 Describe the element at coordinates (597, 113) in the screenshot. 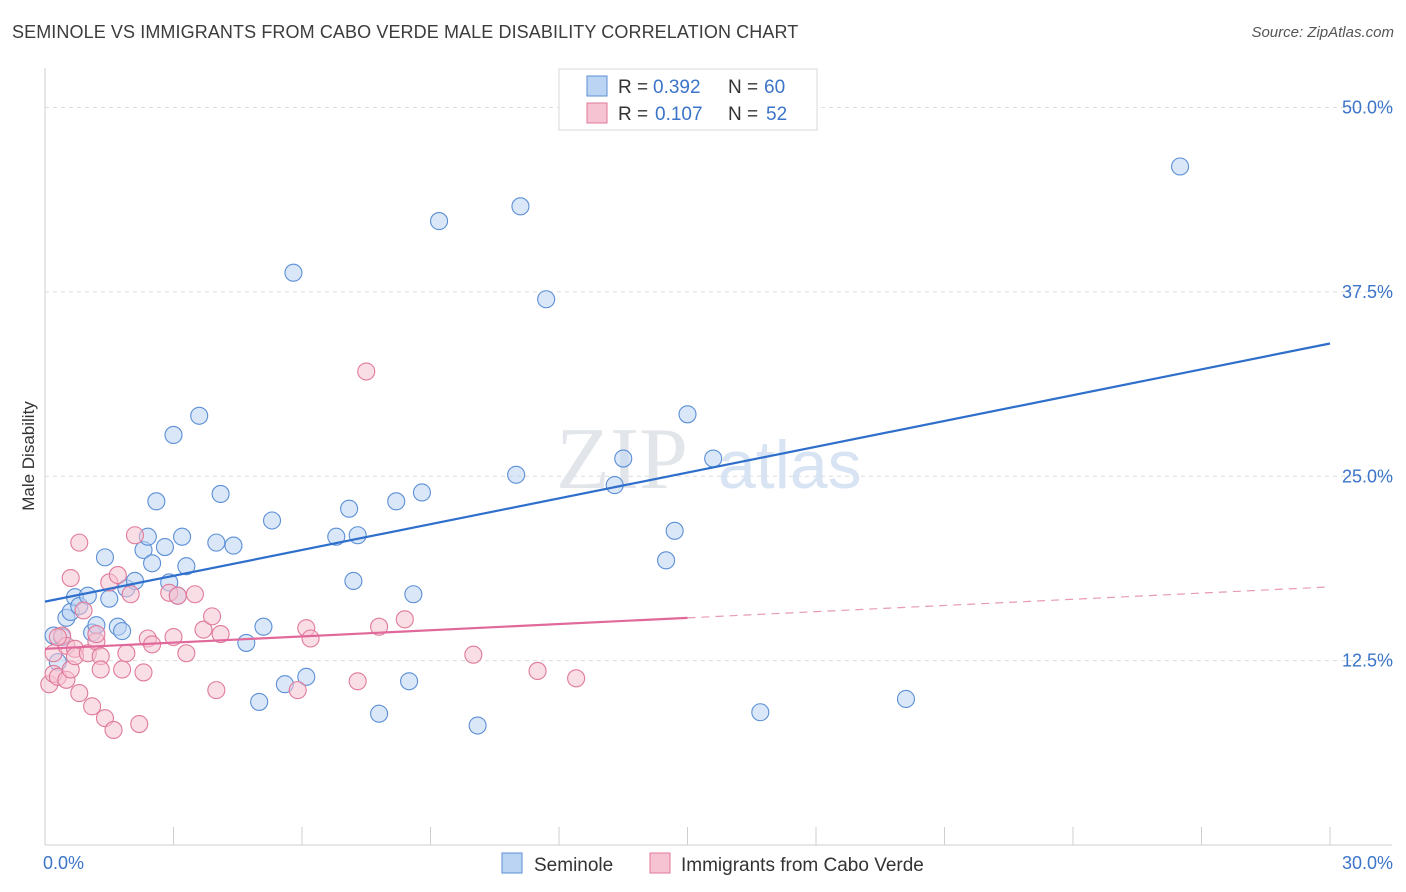

I see `legend-swatch-cabo-verde` at that location.